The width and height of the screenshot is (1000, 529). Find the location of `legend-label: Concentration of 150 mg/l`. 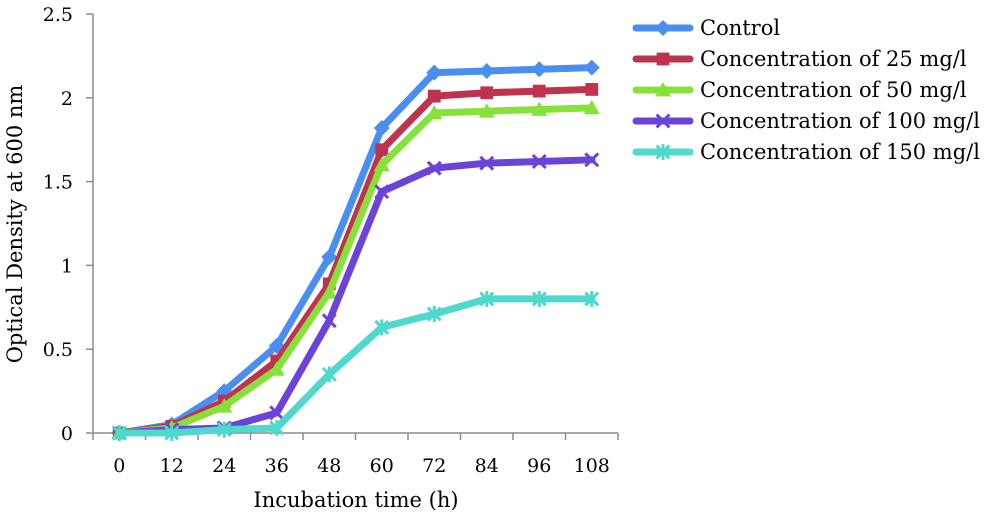

legend-label: Concentration of 150 mg/l is located at coordinates (840, 152).